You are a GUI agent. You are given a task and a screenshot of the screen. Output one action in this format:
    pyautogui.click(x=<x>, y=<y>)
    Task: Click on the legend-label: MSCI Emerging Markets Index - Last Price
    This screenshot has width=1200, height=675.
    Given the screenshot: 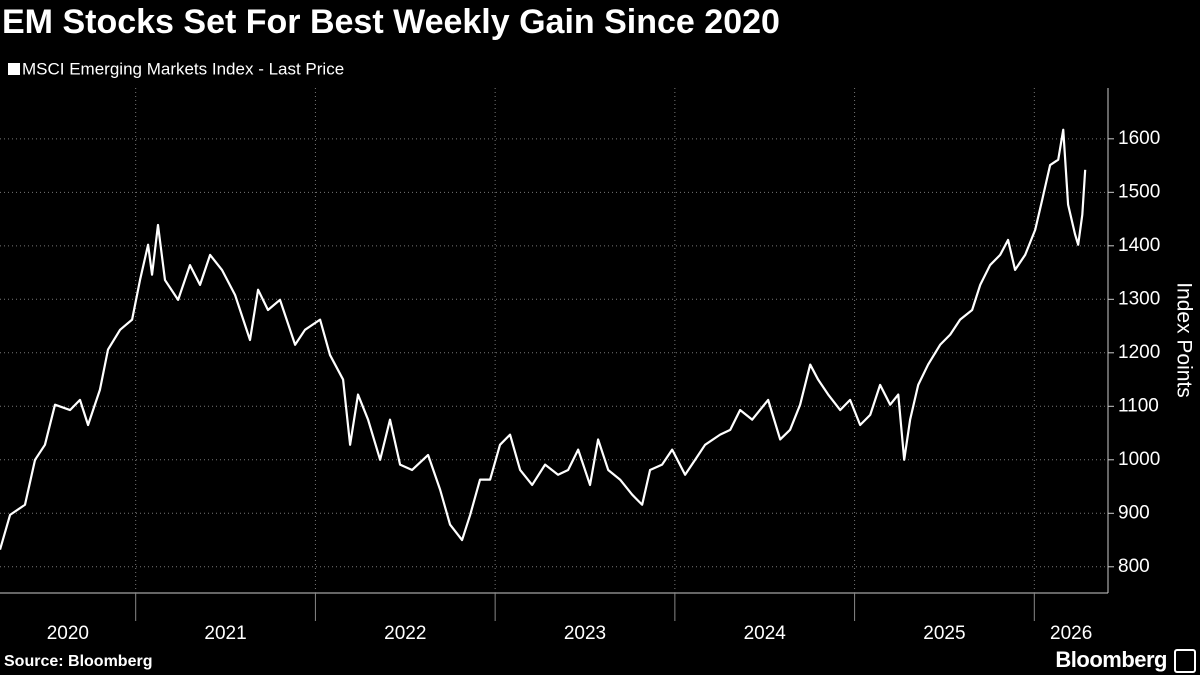 What is the action you would take?
    pyautogui.click(x=183, y=68)
    